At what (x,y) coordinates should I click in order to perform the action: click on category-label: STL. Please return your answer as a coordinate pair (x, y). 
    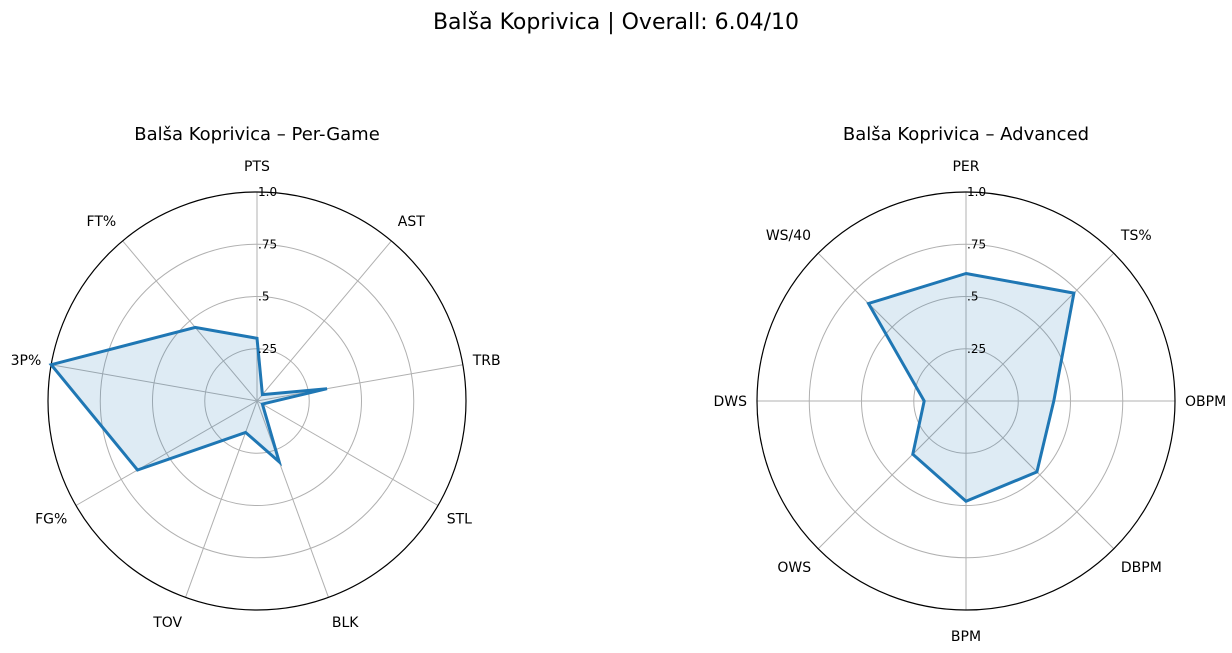
    Looking at the image, I should click on (459, 520).